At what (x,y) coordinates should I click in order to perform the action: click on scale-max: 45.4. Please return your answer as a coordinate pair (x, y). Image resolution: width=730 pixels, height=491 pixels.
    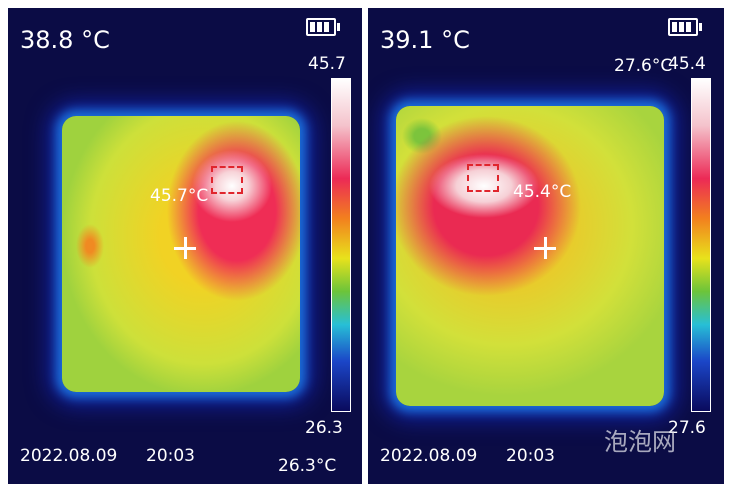
    Looking at the image, I should click on (687, 64).